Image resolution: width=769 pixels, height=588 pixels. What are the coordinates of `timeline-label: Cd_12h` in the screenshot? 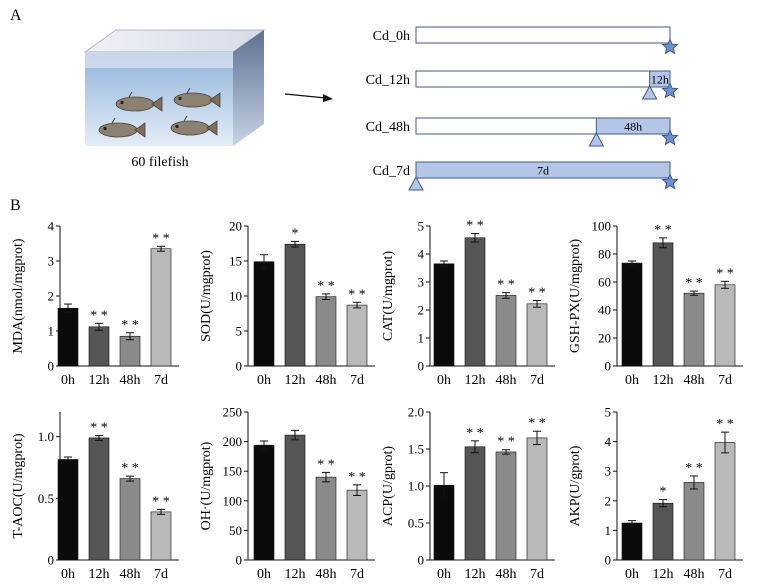 It's located at (388, 80).